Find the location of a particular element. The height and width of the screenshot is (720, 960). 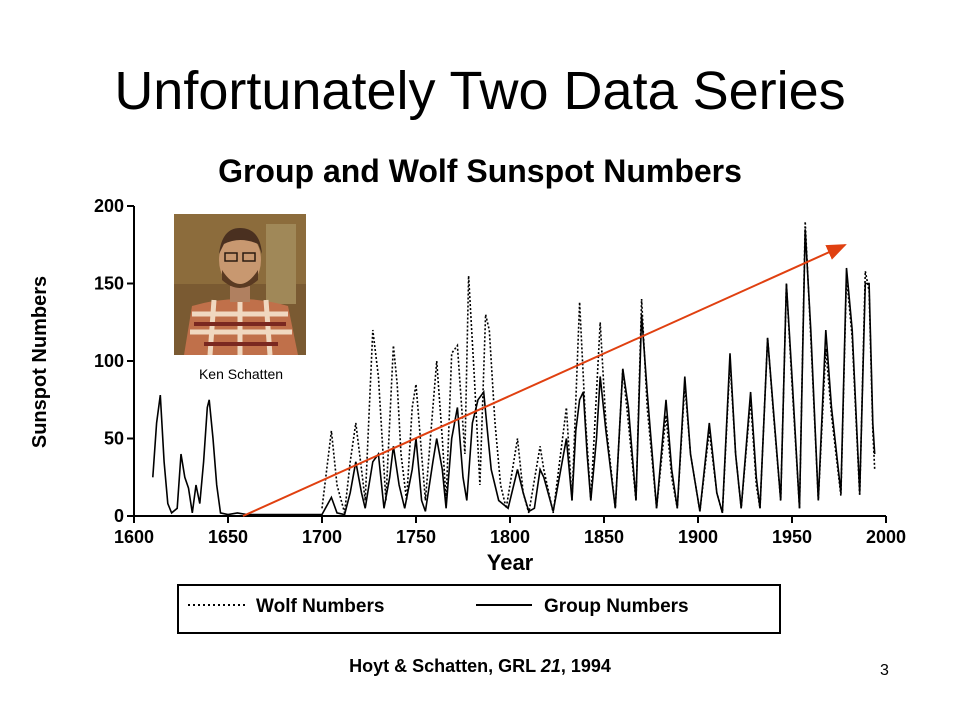

schatten-photo is located at coordinates (240, 284).